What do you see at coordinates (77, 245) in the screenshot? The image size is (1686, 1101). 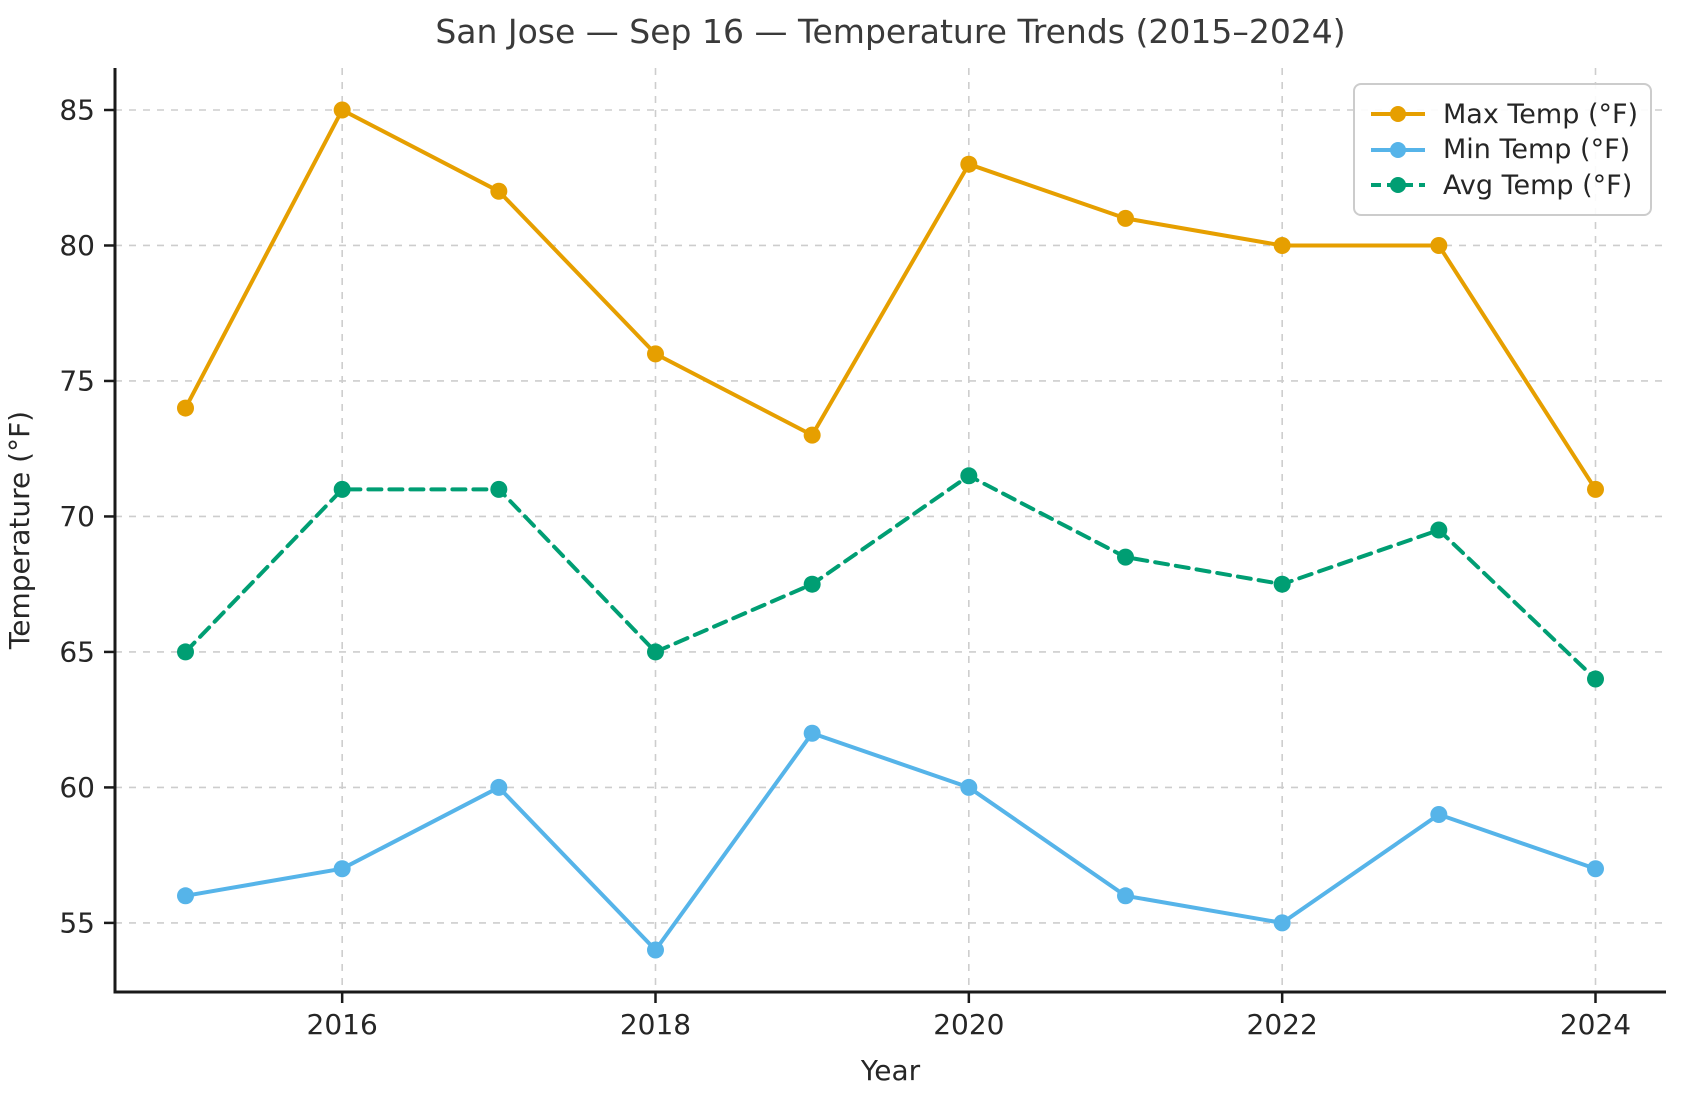 I see `y-tick-label: 80` at bounding box center [77, 245].